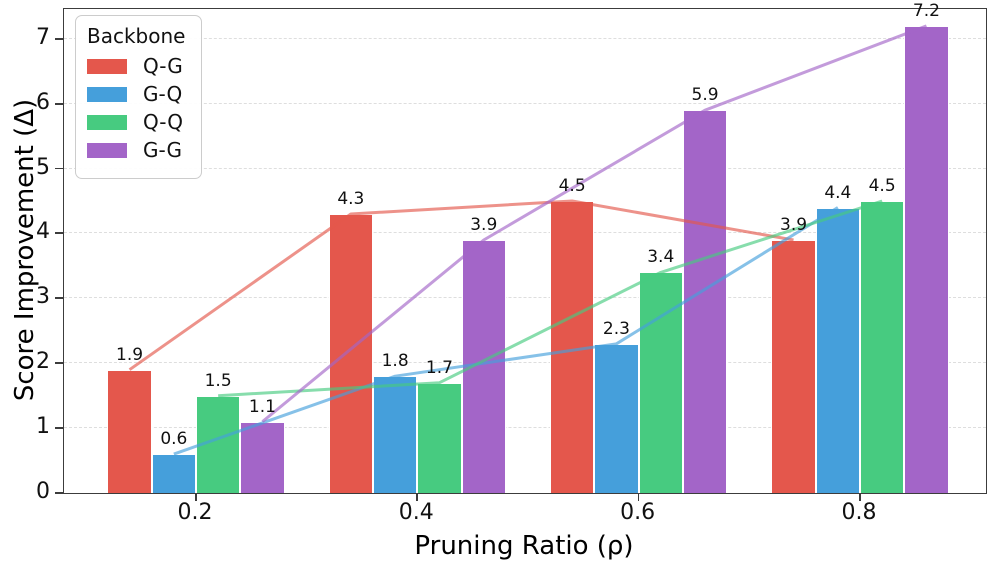  Describe the element at coordinates (705, 95) in the screenshot. I see `bar-value-G-G-0.6: 5.9` at that location.